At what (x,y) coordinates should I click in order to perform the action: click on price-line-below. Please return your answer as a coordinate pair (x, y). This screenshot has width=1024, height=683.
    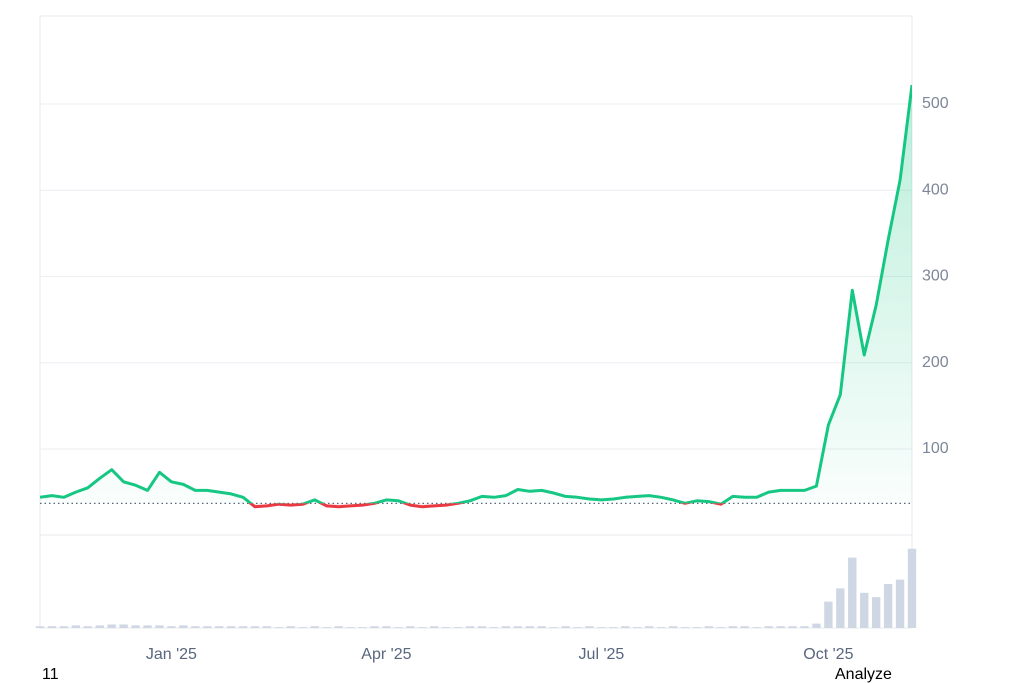
    Looking at the image, I should click on (486, 506).